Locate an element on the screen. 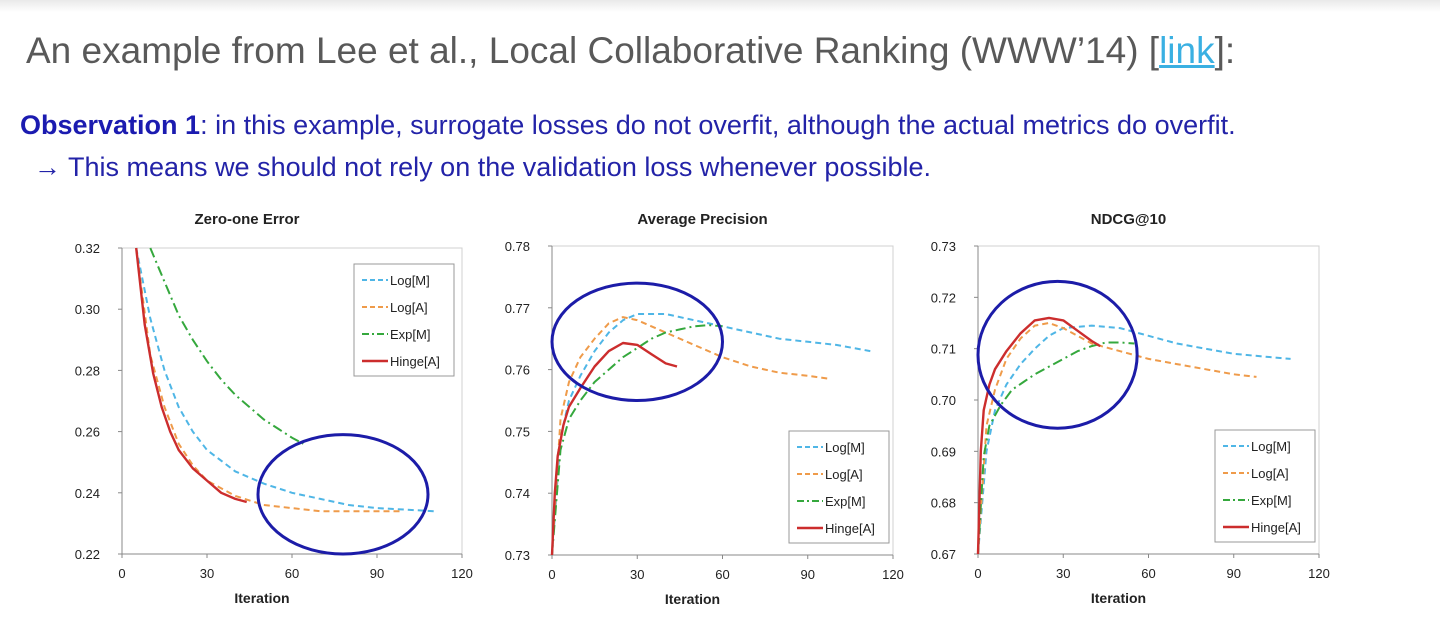 This screenshot has height=641, width=1440. paper-link: link is located at coordinates (1187, 50).